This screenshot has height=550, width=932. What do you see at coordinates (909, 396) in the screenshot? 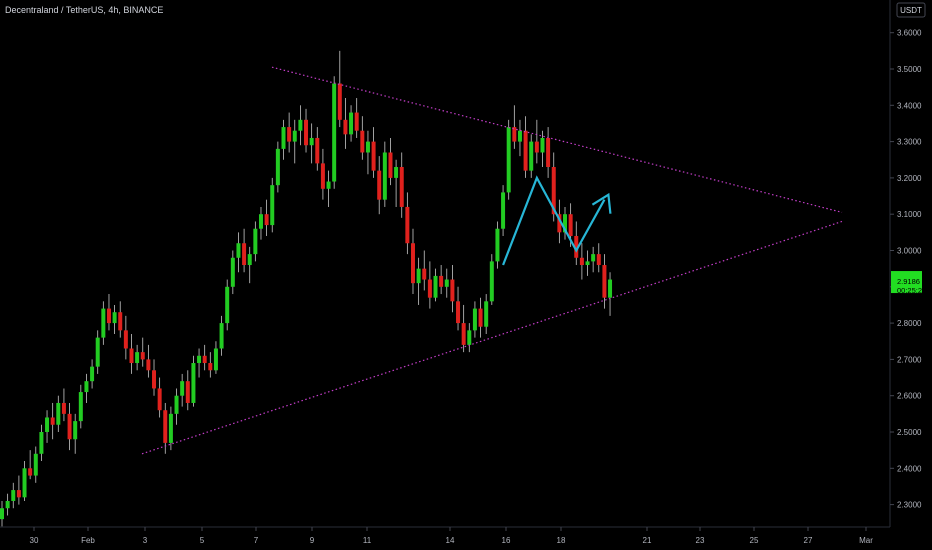
I see `y-tick-label: 2.6000` at bounding box center [909, 396].